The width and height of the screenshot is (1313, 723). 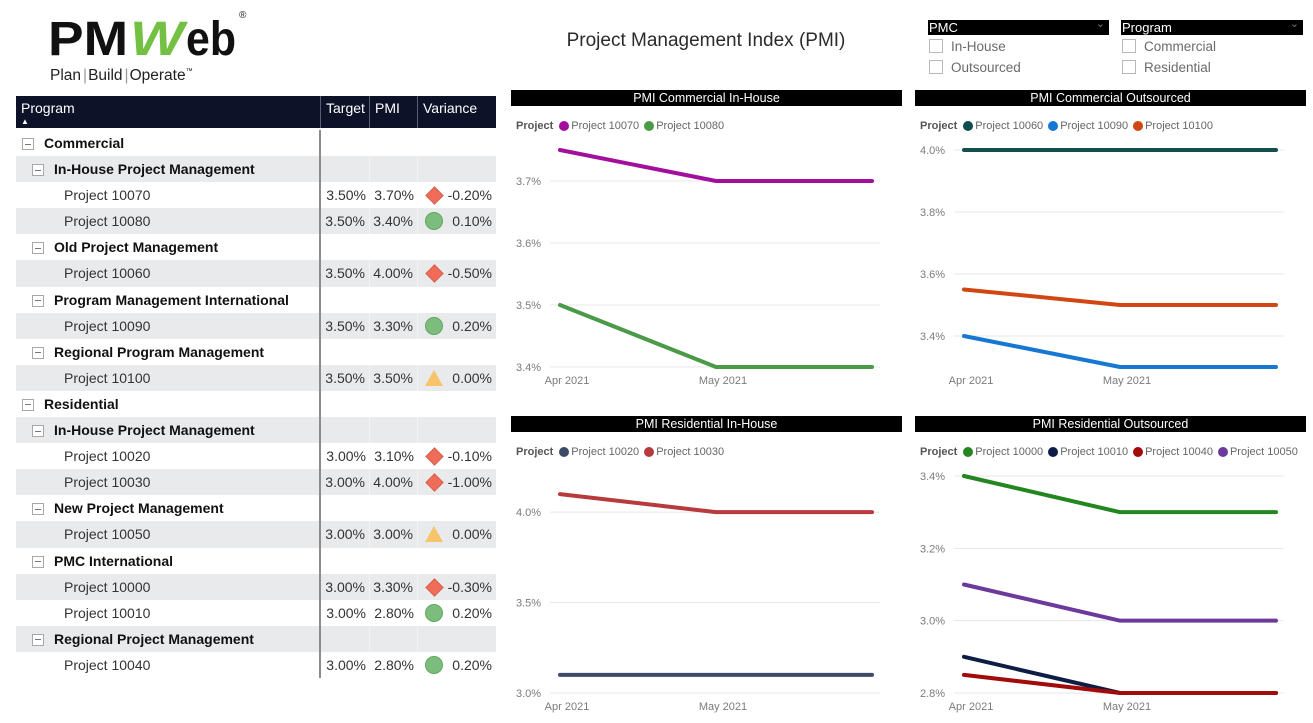 I want to click on y-tick-label: 3.7%, so click(x=528, y=182).